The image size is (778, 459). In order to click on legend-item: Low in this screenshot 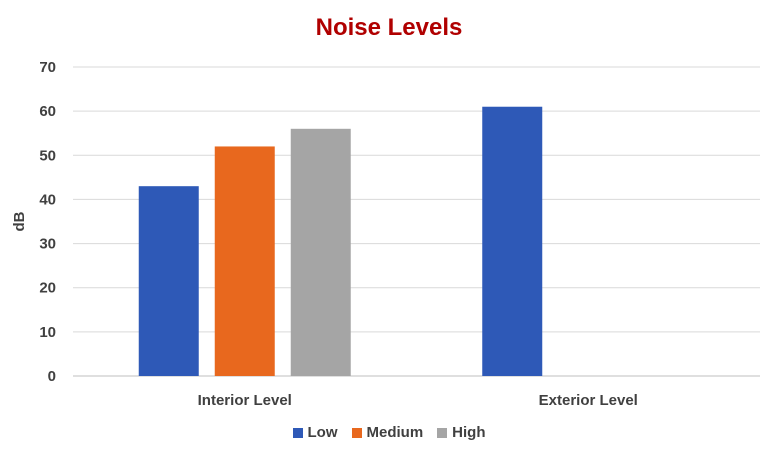, I will do `click(315, 432)`.